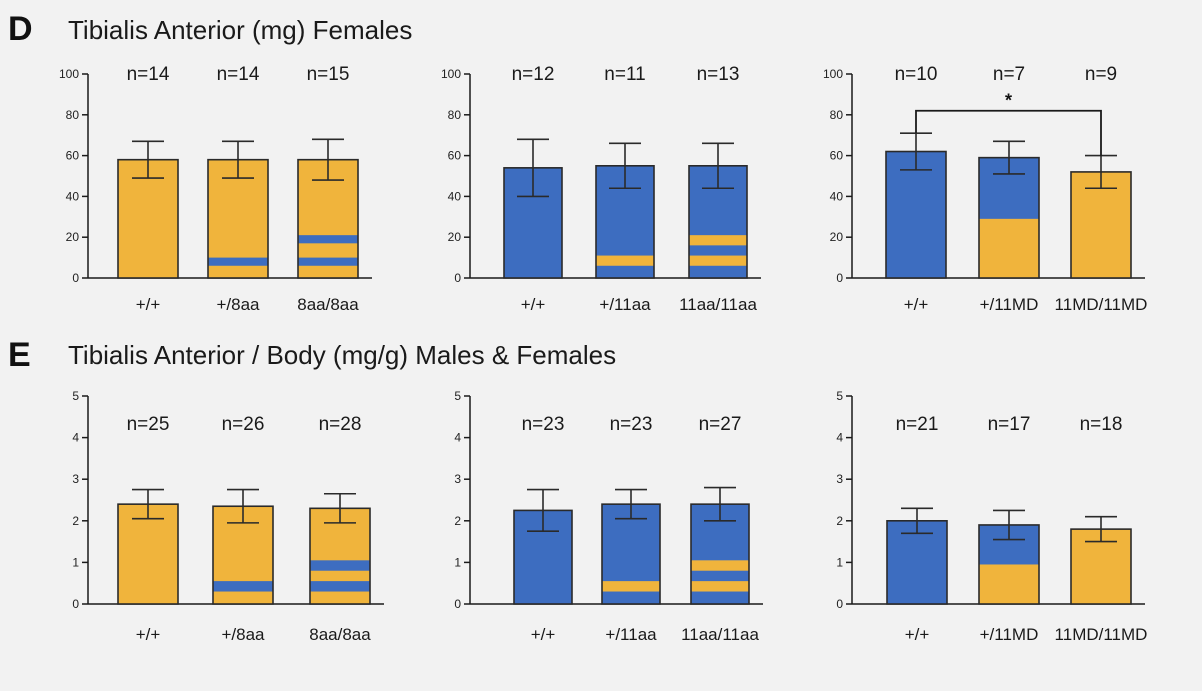  What do you see at coordinates (1101, 74) in the screenshot?
I see `n-label: n=9` at bounding box center [1101, 74].